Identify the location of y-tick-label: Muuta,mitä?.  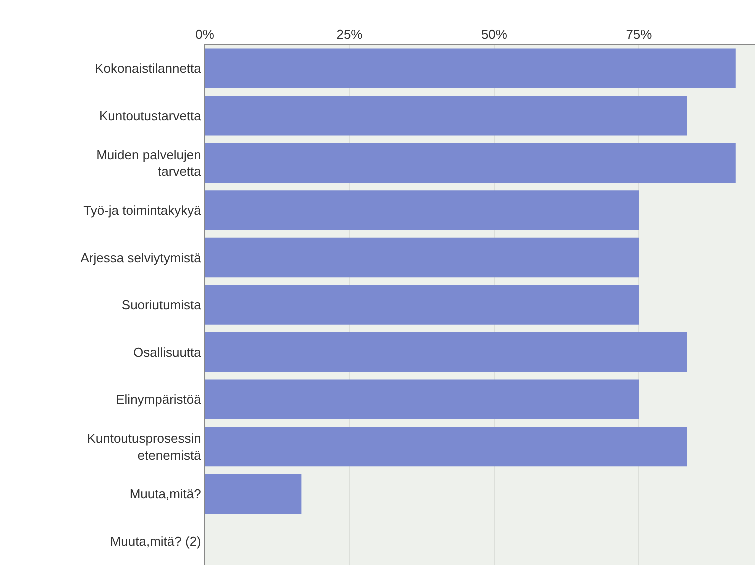
(166, 494).